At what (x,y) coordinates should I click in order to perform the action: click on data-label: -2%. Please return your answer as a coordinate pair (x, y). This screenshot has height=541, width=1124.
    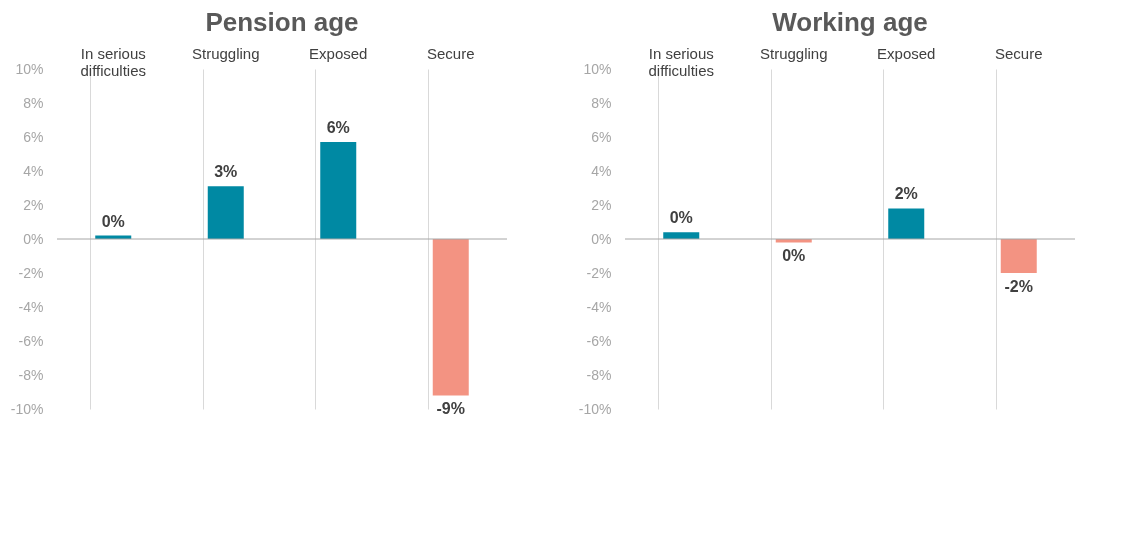
    Looking at the image, I should click on (1018, 286).